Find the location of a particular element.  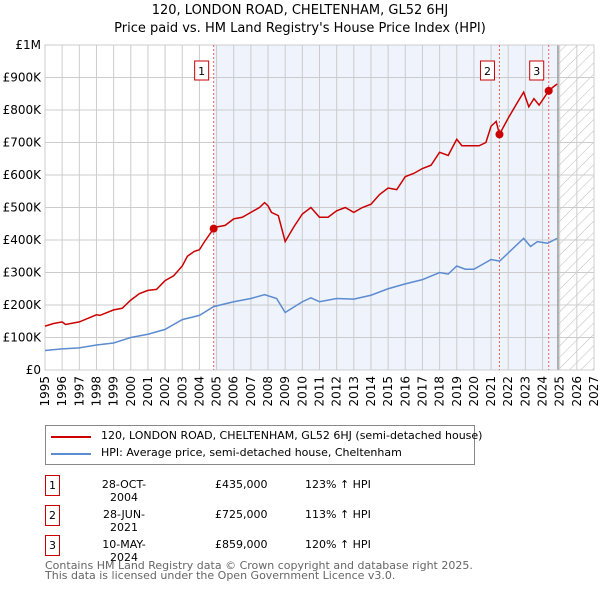

y-tick-label: £700K is located at coordinates (23, 143).